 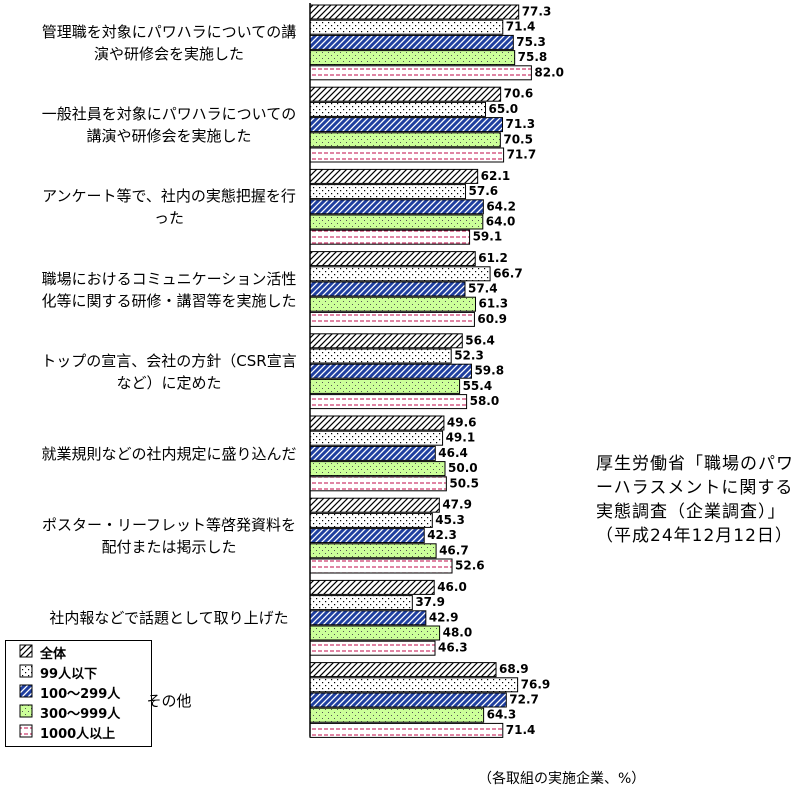 I want to click on category-label: トップの宣言、会社の方針（CSR宣言など）に定めた, so click(x=169, y=371).